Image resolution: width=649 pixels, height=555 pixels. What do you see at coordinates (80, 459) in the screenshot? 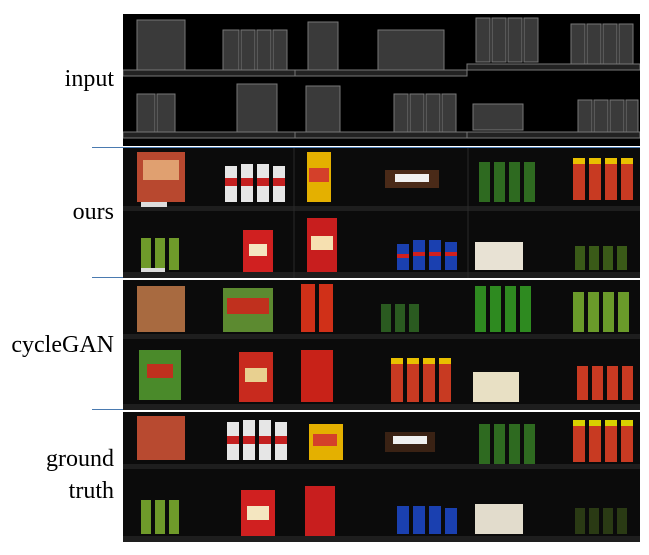
I see `row-label-ground-truth-1: ground` at bounding box center [80, 459].